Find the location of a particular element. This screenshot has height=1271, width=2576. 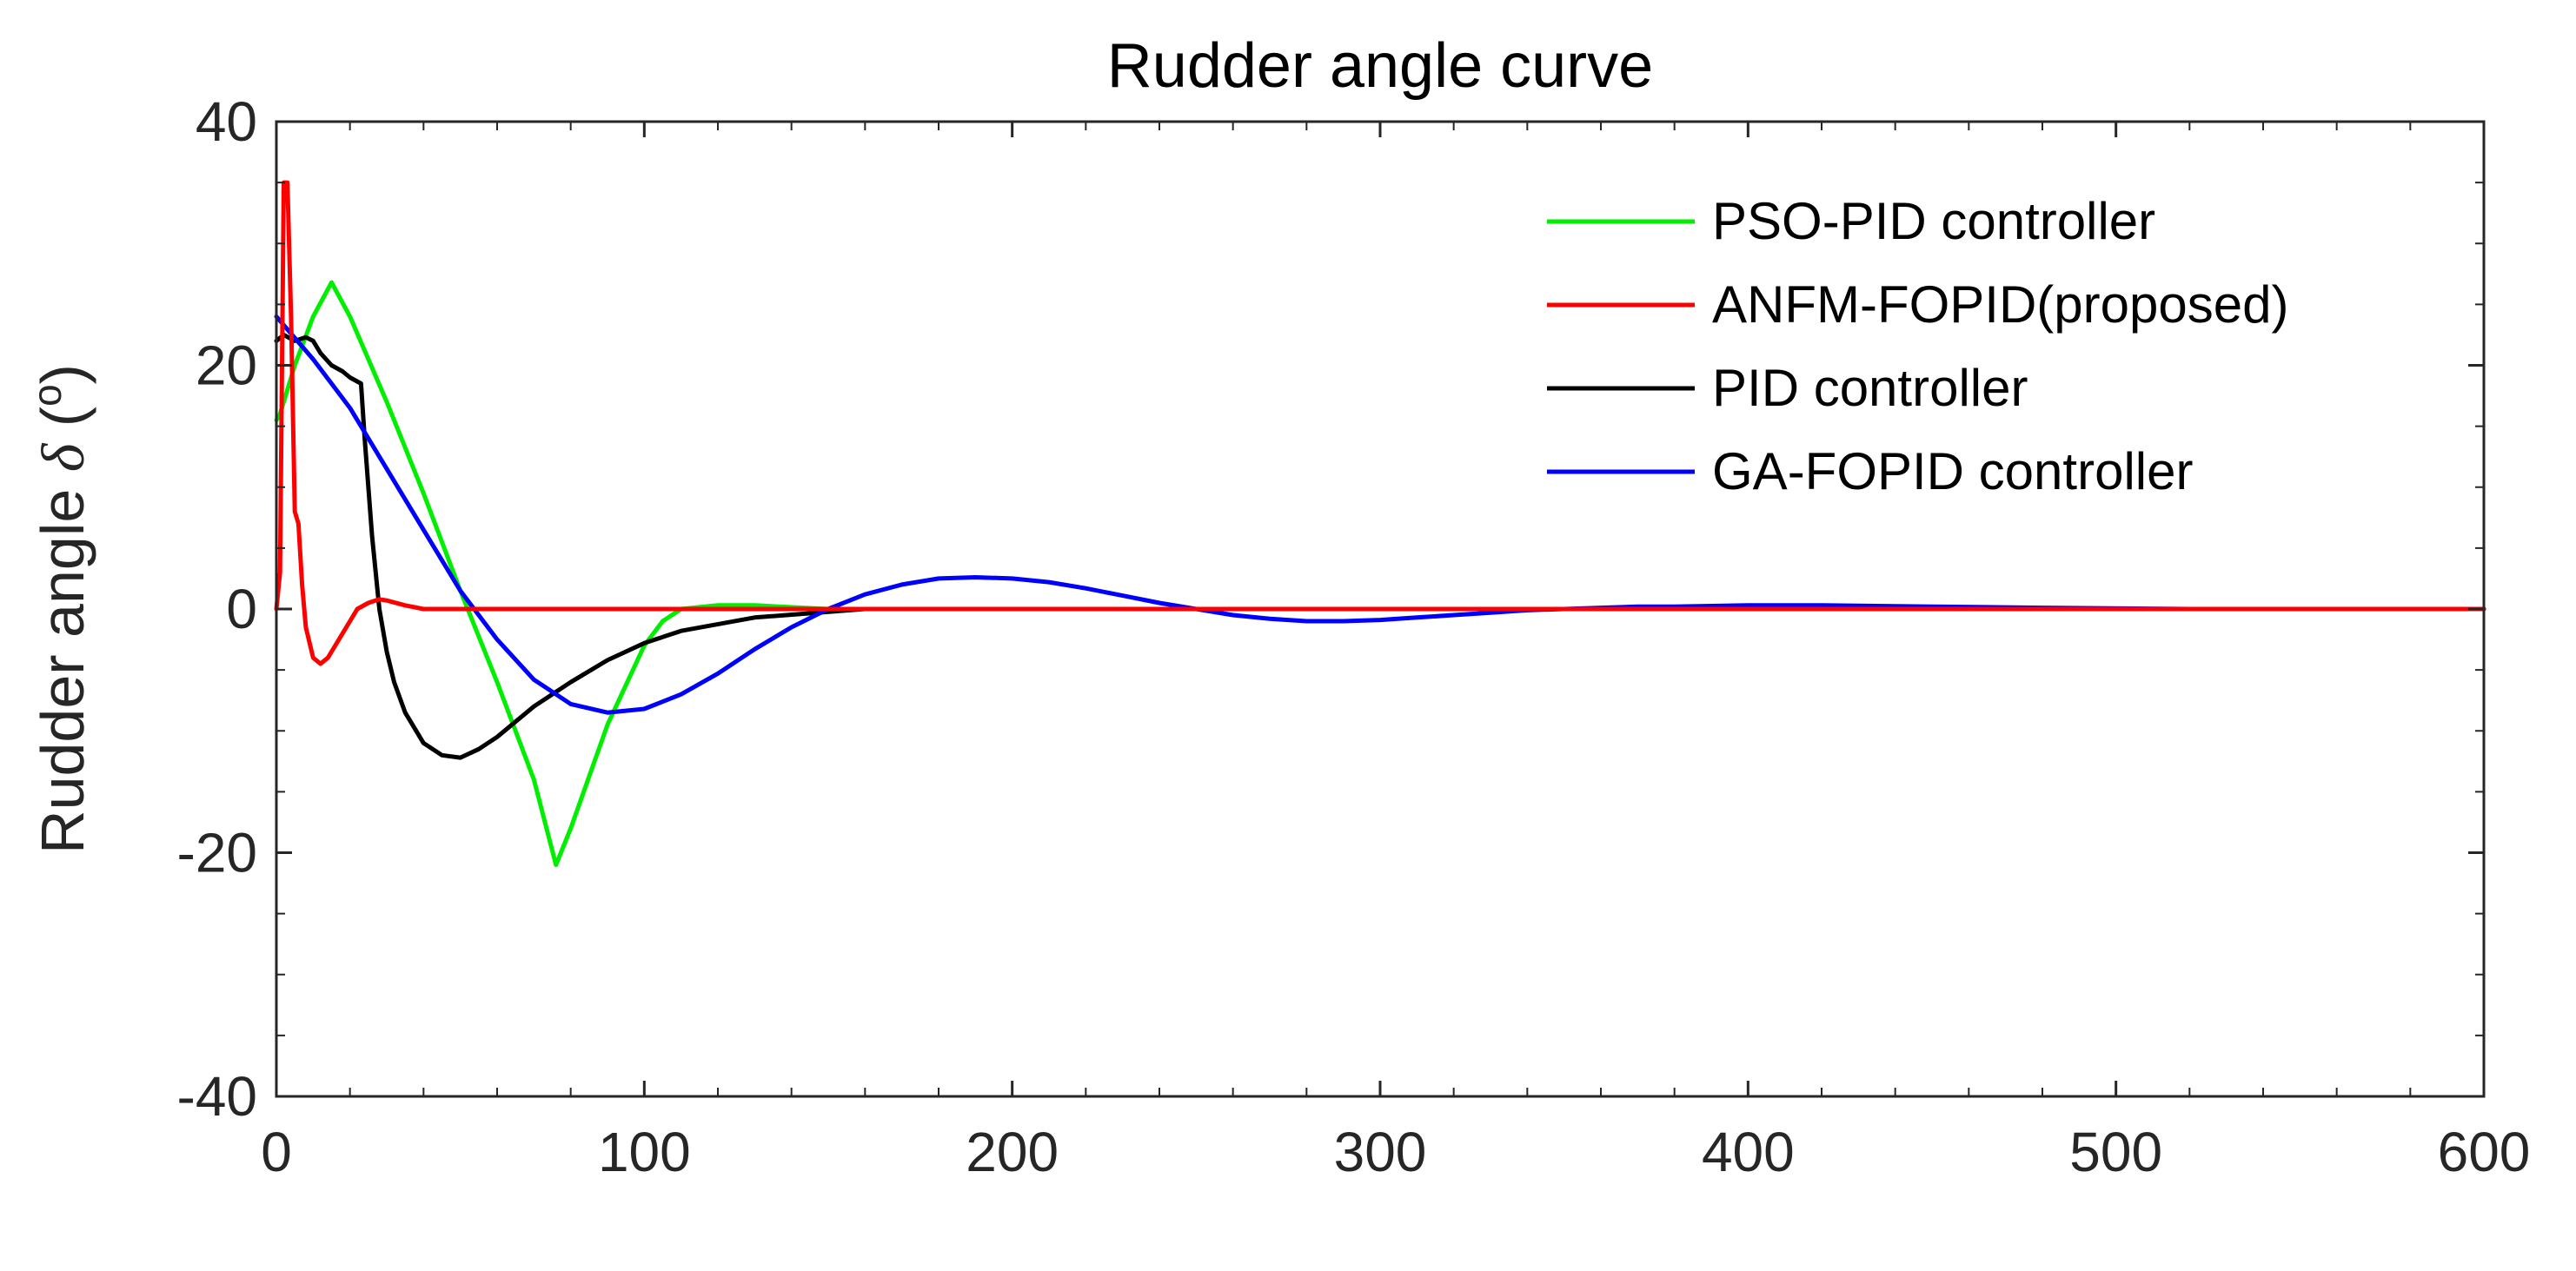

x-tick-label: 200 is located at coordinates (1012, 1152).